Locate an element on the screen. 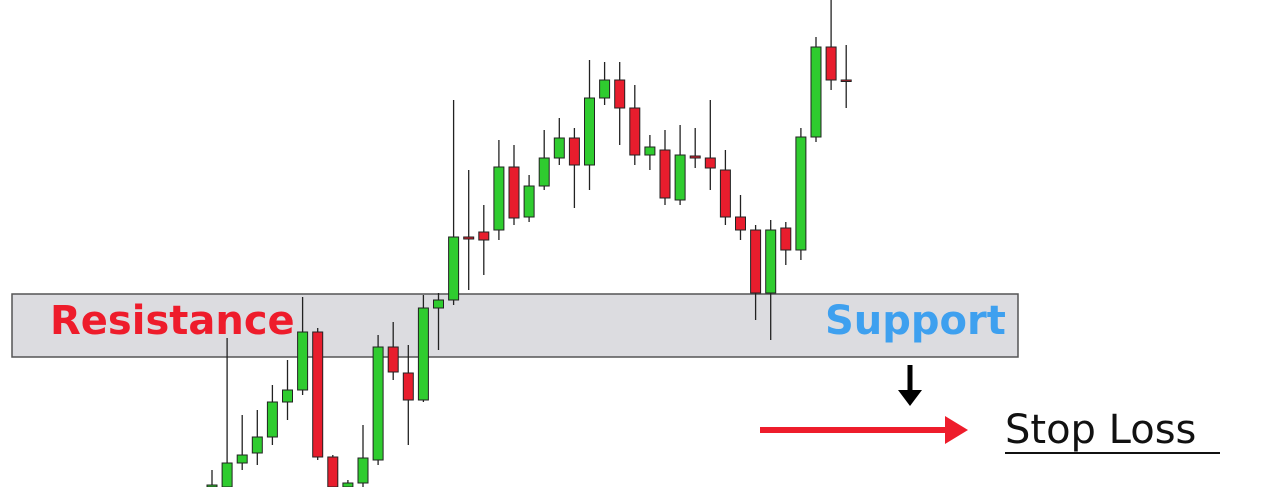  resistance-label: Resistance is located at coordinates (172, 321).